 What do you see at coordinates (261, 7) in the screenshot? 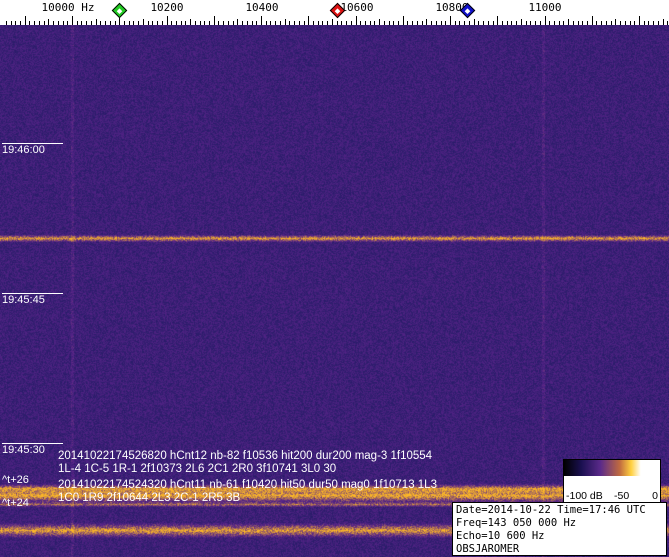
I see `freq-label: 10400` at bounding box center [261, 7].